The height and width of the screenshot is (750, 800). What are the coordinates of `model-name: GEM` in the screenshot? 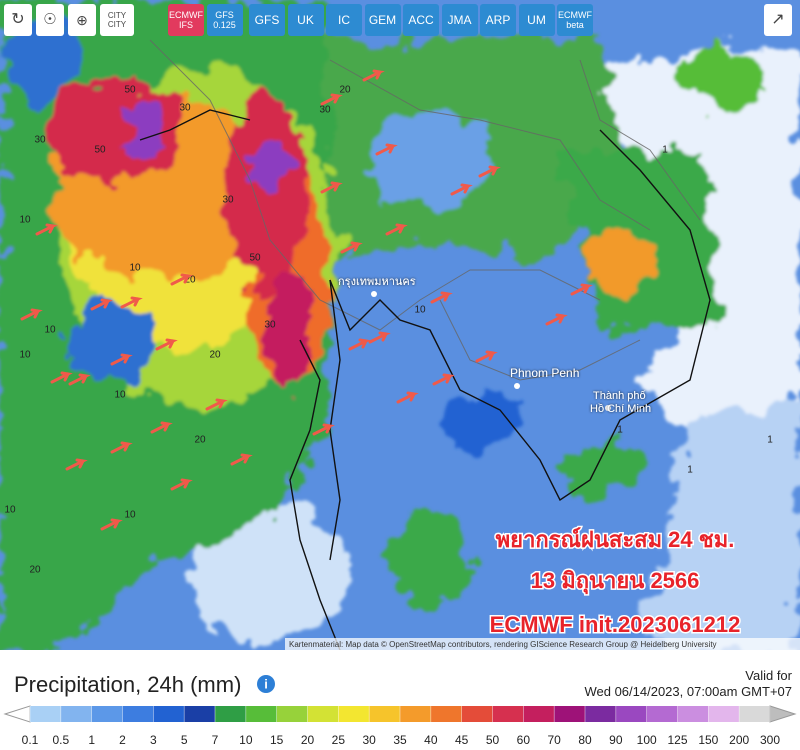 It's located at (382, 20).